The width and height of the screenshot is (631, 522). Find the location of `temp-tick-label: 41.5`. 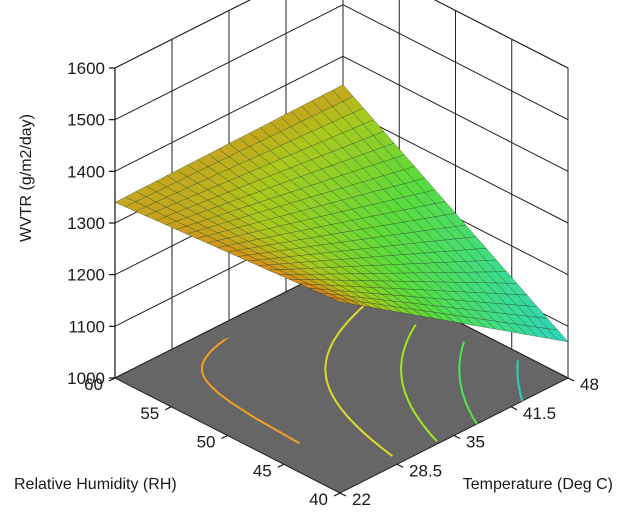

temp-tick-label: 41.5 is located at coordinates (539, 413).